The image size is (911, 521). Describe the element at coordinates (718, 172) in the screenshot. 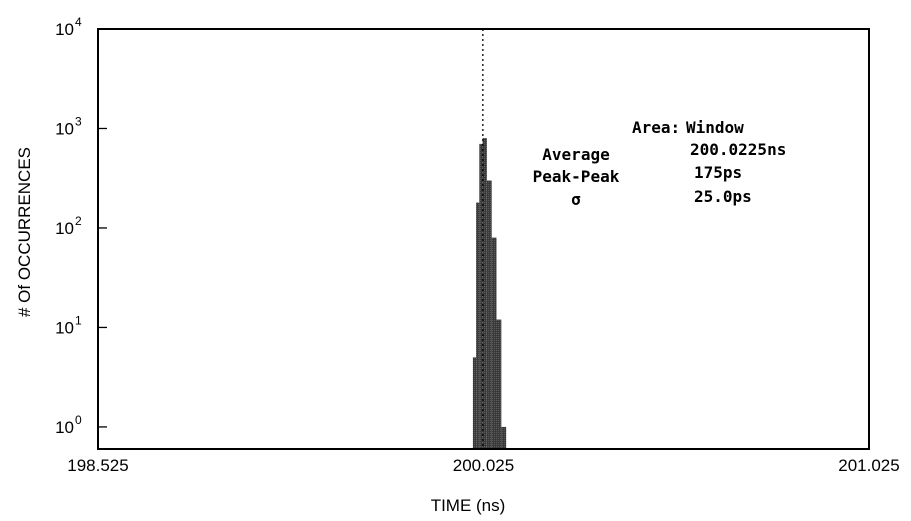

I see `peak-peak-value: 175ps` at that location.